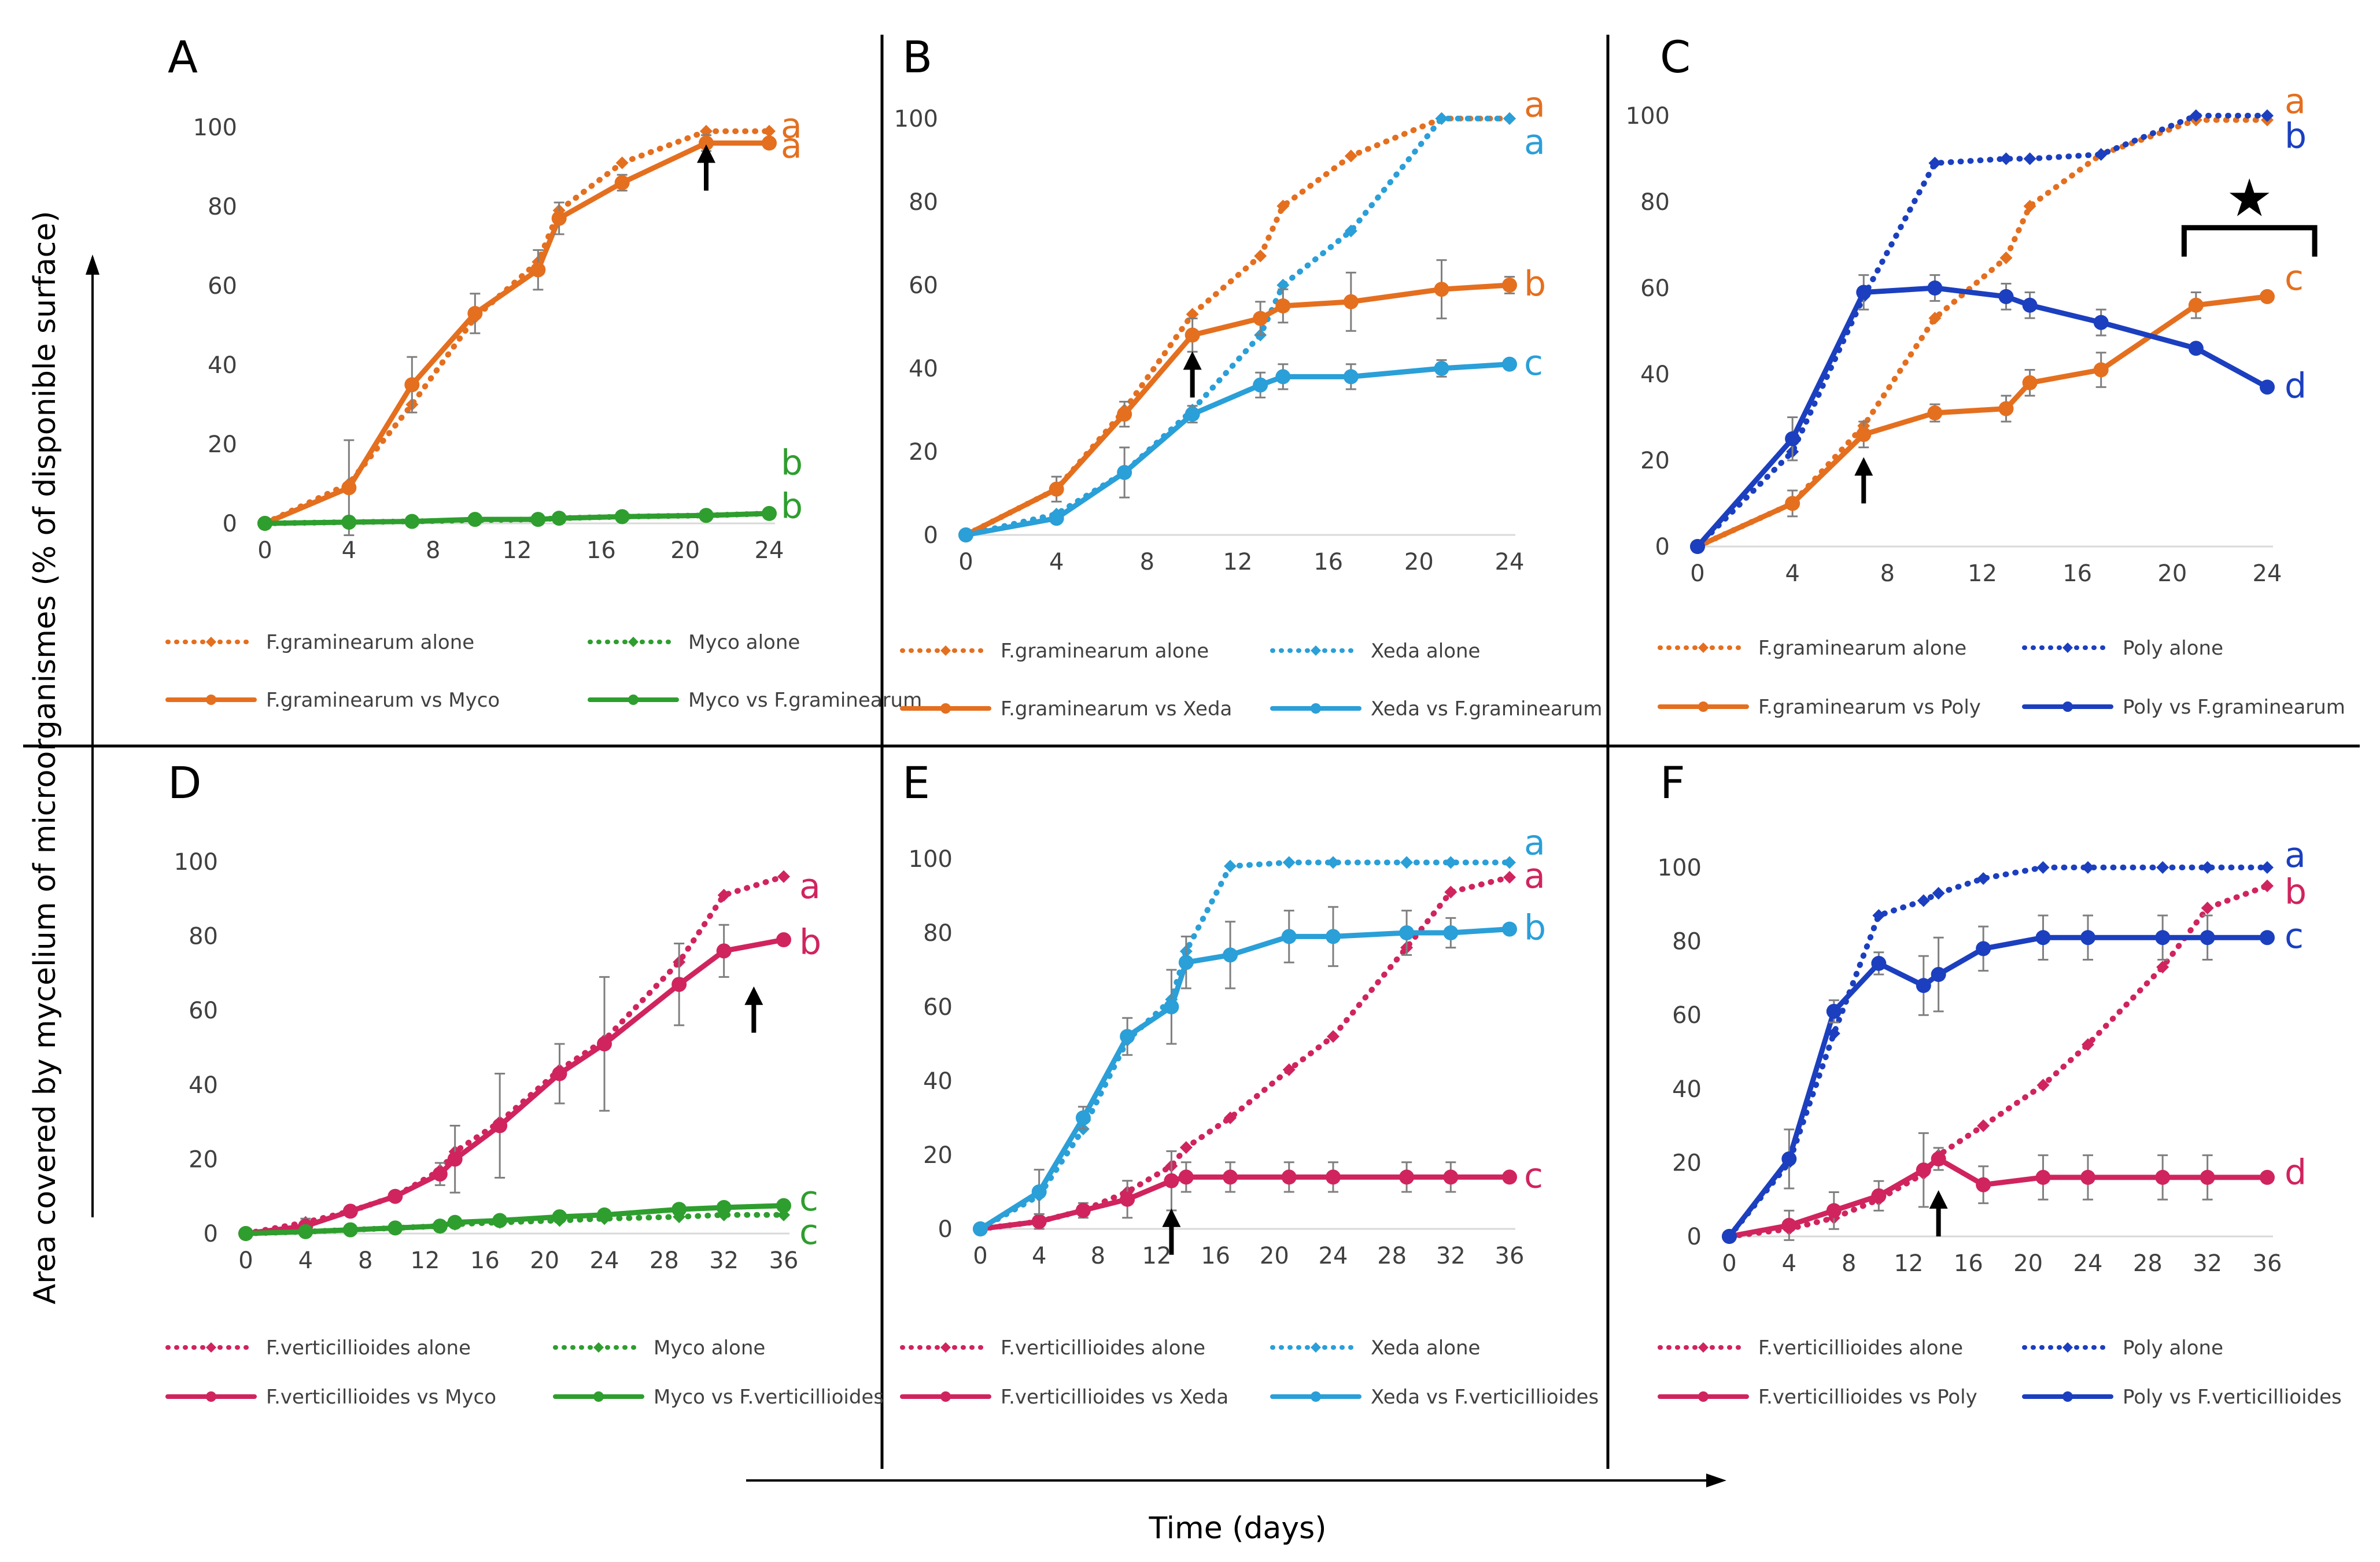 This screenshot has height=1562, width=2380. What do you see at coordinates (923, 202) in the screenshot?
I see `y-tick-label: 80` at bounding box center [923, 202].